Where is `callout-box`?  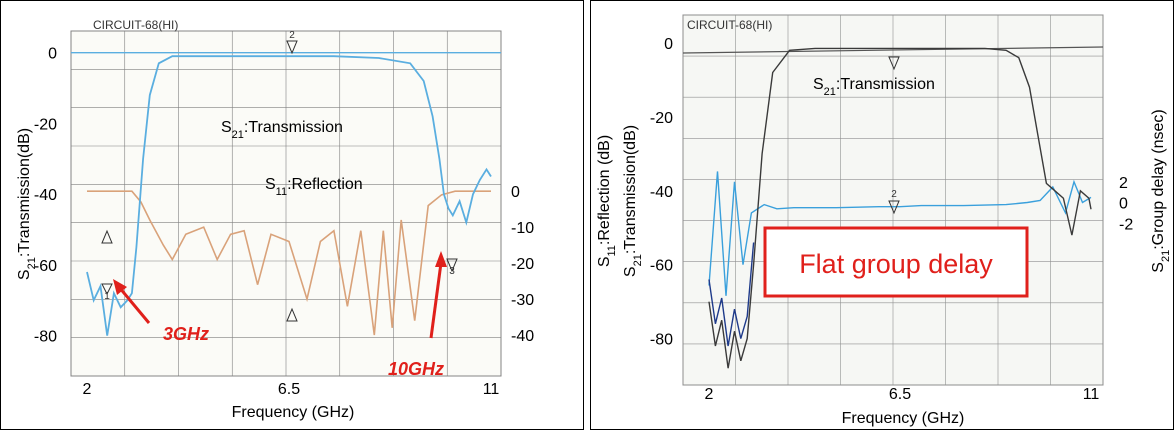
callout-box is located at coordinates (896, 262).